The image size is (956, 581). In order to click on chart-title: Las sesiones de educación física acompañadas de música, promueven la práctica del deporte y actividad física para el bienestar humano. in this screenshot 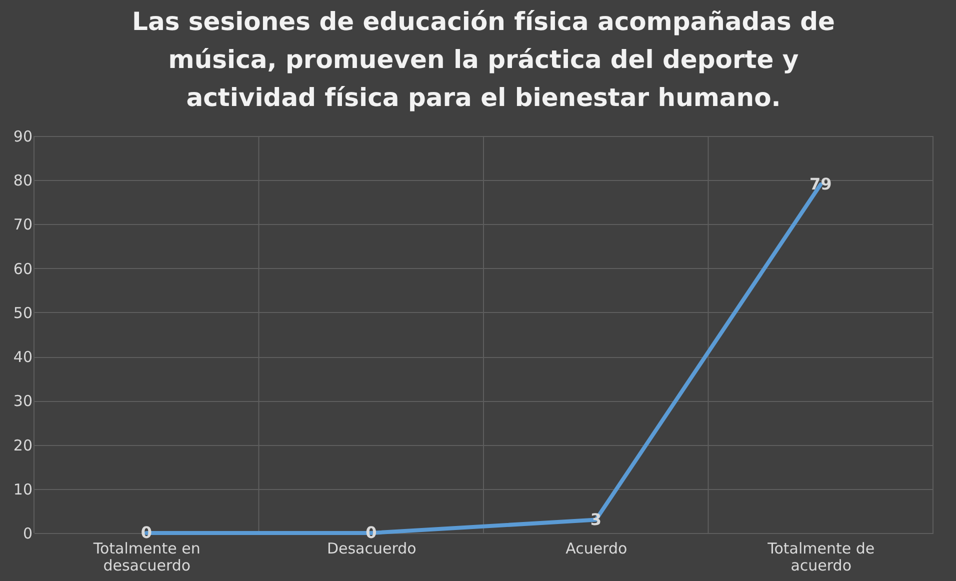, I will do `click(483, 59)`.